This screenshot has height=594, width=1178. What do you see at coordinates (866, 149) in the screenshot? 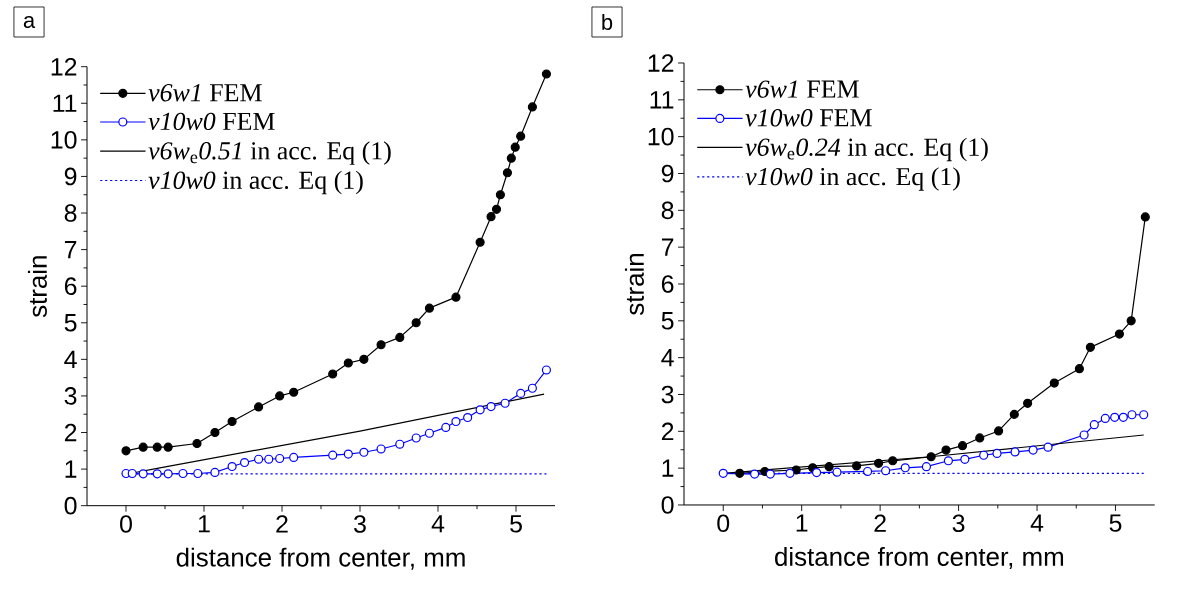
I see `legend-label: v6w$_{e}$0.24 in acc. Eq (1)` at bounding box center [866, 149].